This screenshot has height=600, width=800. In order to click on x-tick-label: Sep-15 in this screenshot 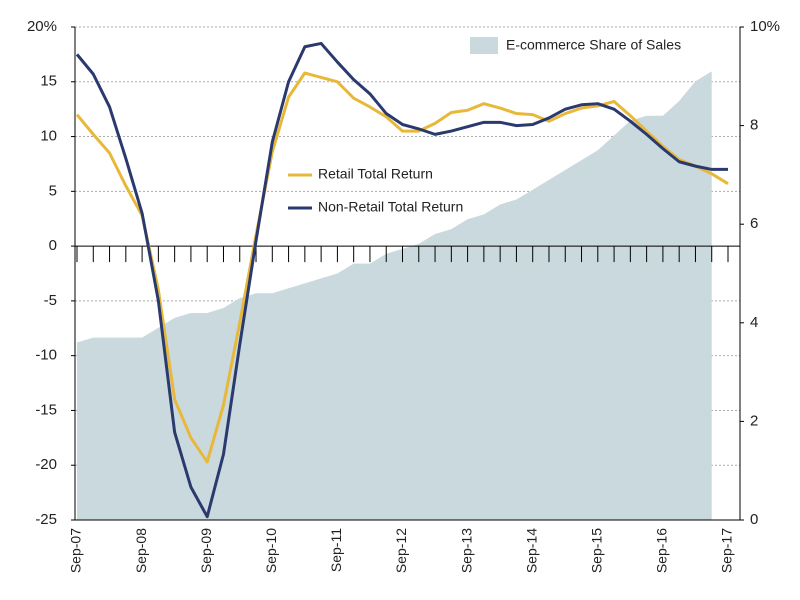, I will do `click(597, 550)`.